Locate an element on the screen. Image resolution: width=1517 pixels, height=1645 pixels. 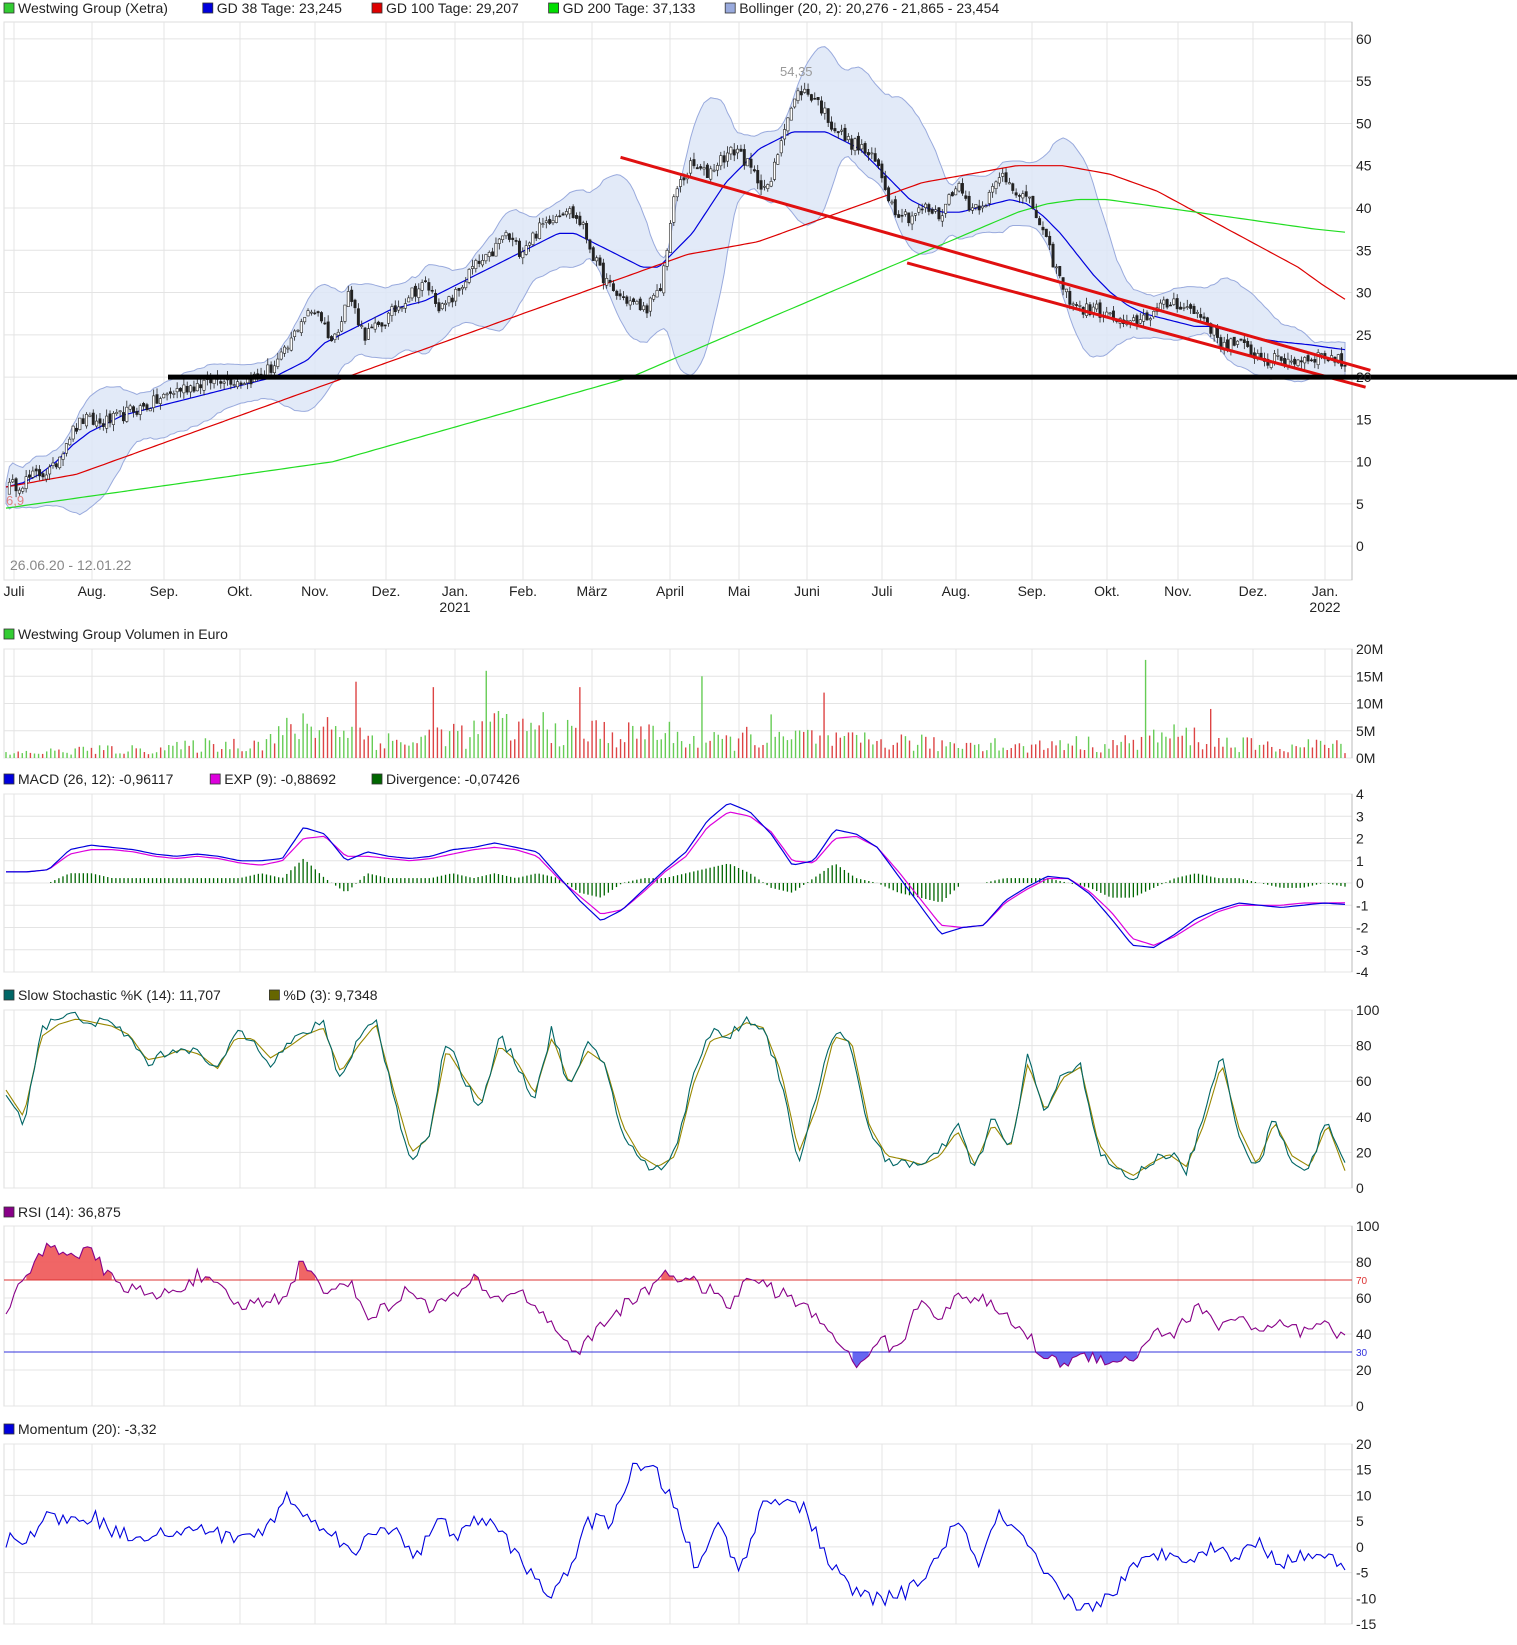
y-tick-label: 20 is located at coordinates (1364, 1152).